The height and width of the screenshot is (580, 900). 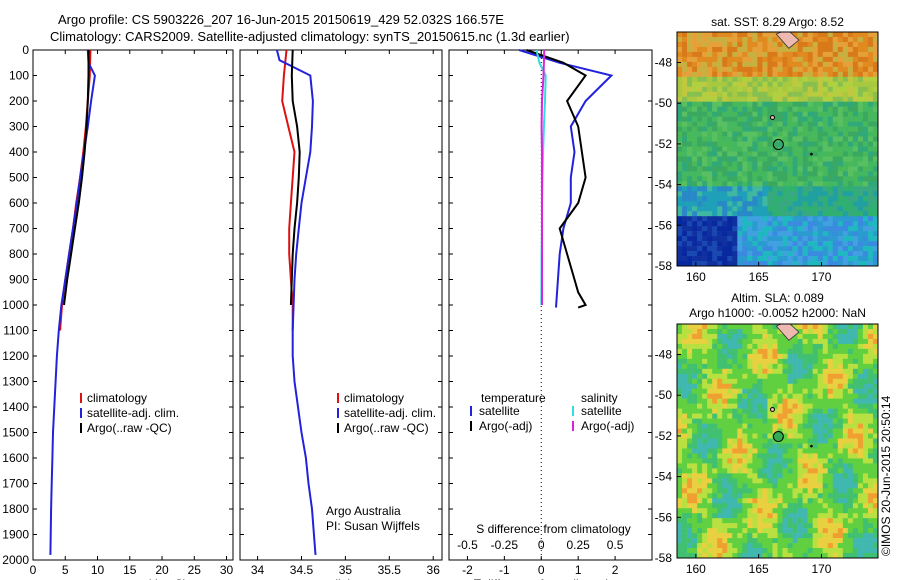 I want to click on s-axis-label: S difference from climatology, so click(x=553, y=529).